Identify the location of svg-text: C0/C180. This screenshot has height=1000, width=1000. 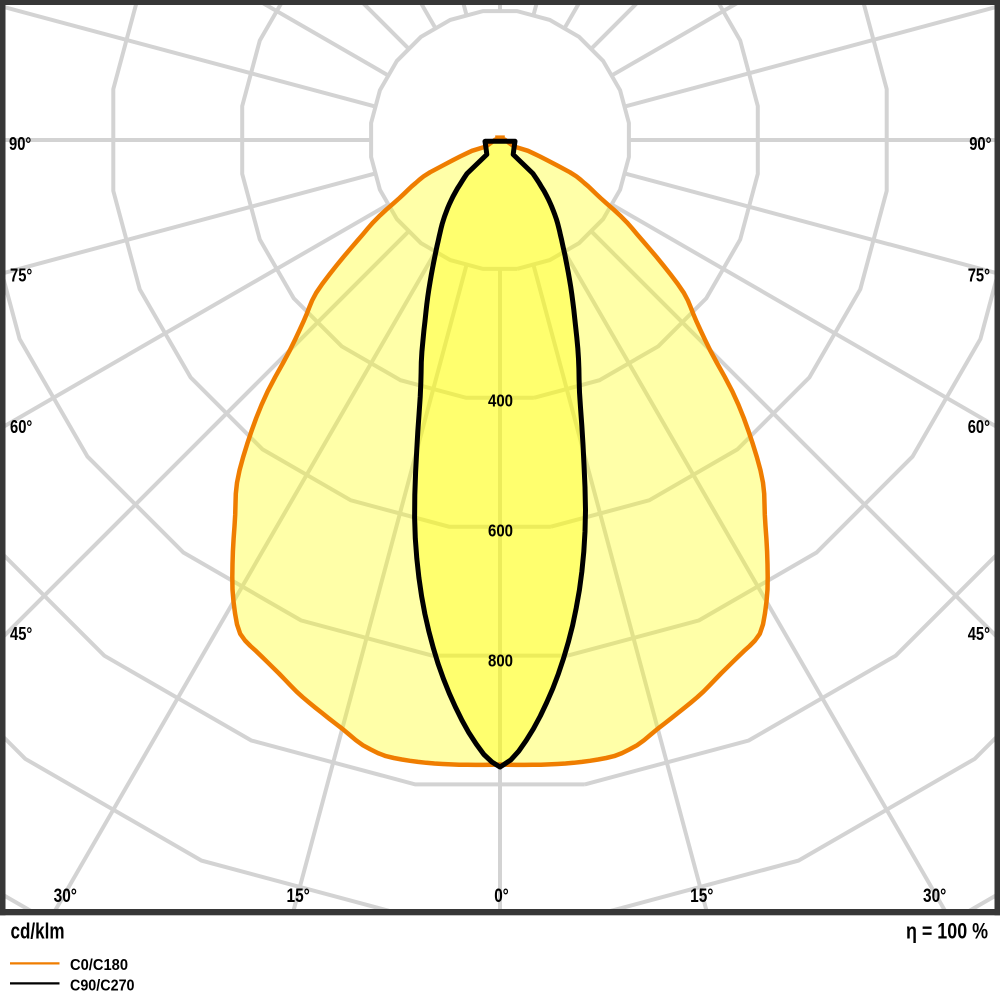
(99, 965).